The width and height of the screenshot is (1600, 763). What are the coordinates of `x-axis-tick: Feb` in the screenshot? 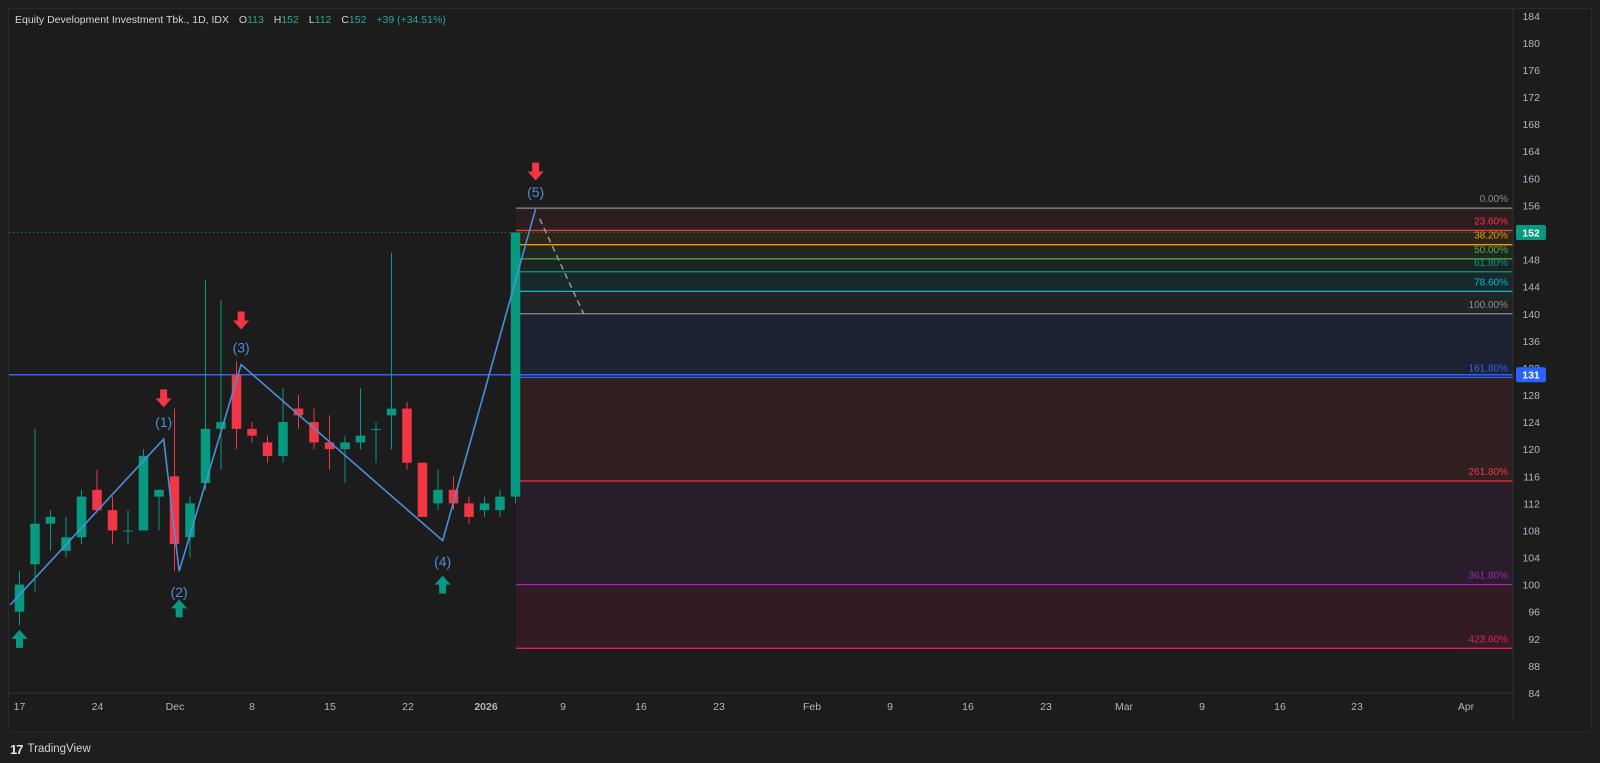 It's located at (812, 707).